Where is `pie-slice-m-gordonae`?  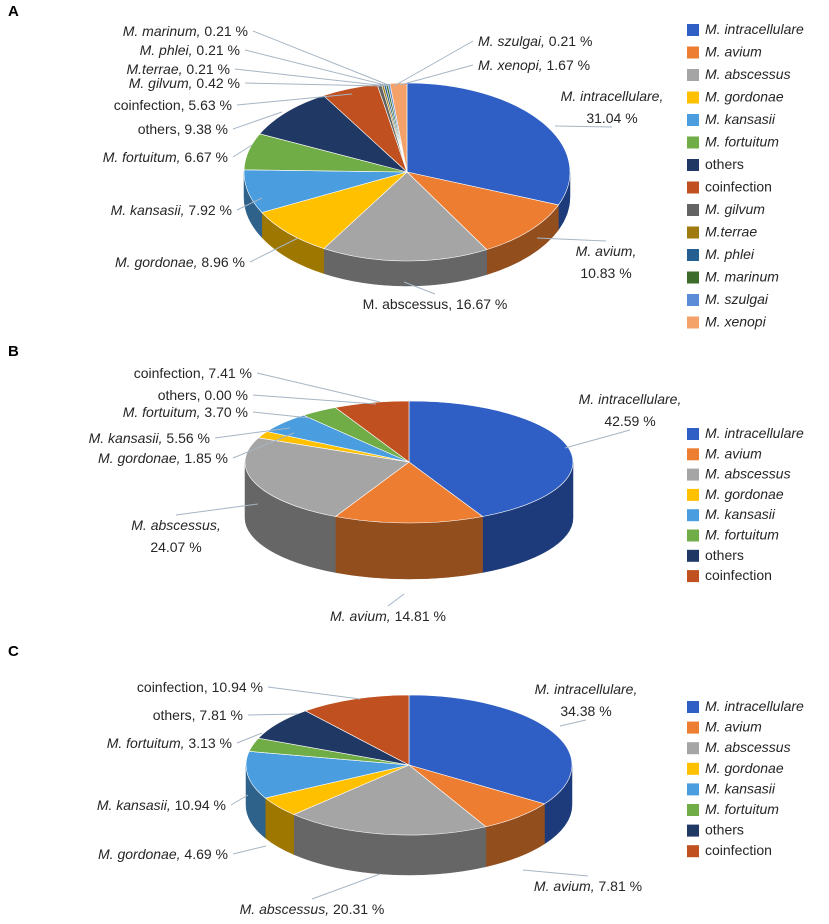
pie-slice-m-gordonae is located at coordinates (334, 210).